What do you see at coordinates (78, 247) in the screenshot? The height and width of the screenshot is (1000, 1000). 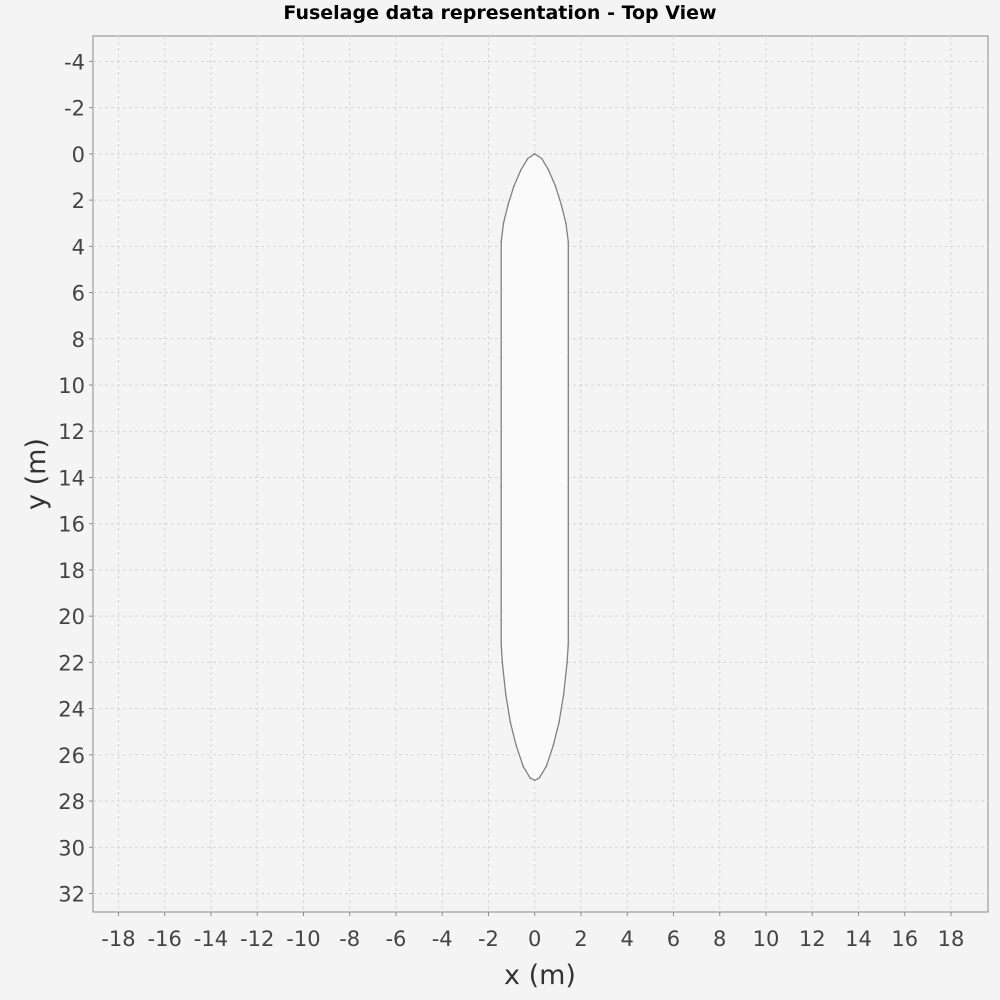 I see `y-tick-label: 4` at bounding box center [78, 247].